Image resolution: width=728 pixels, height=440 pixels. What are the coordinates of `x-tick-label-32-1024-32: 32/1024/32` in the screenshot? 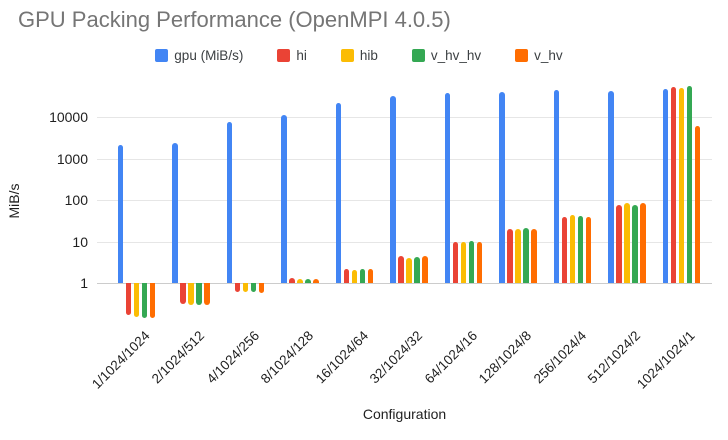 It's located at (396, 357).